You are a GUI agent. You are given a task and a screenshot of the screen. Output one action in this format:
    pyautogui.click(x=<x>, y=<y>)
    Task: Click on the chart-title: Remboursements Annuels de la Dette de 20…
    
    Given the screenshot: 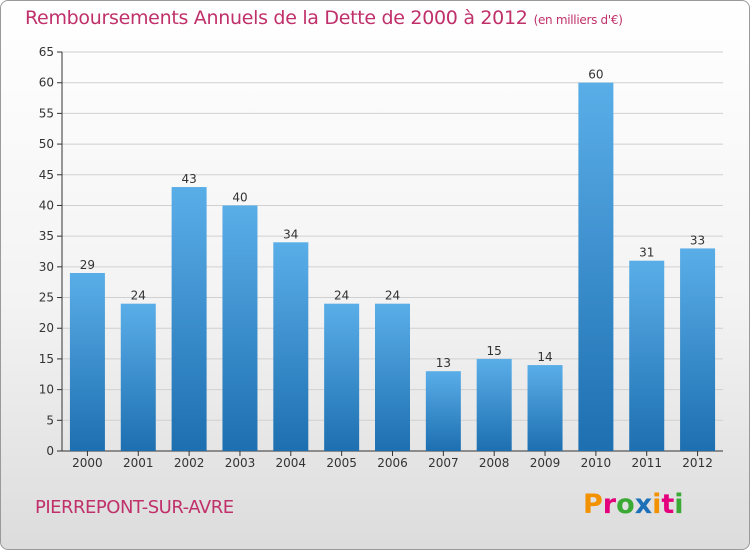 What is the action you would take?
    pyautogui.click(x=324, y=18)
    